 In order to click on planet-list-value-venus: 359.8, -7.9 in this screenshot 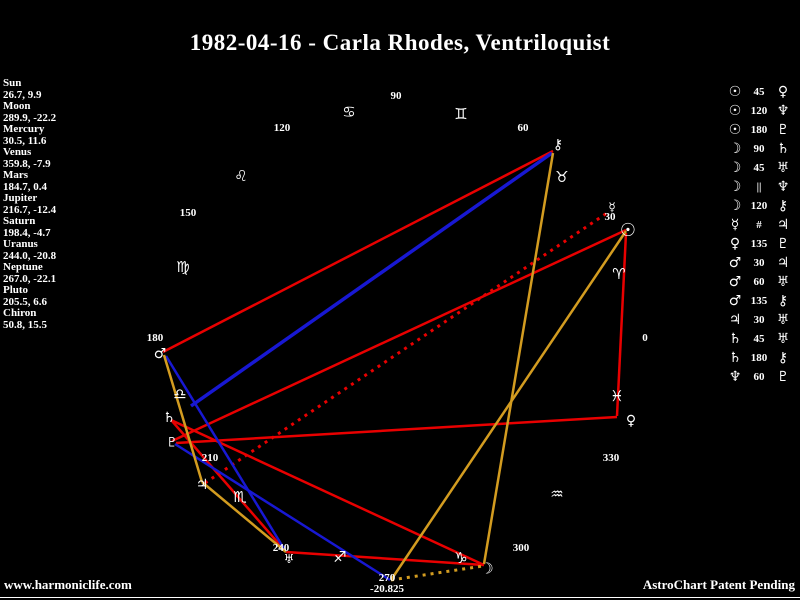, I will do `click(27, 163)`.